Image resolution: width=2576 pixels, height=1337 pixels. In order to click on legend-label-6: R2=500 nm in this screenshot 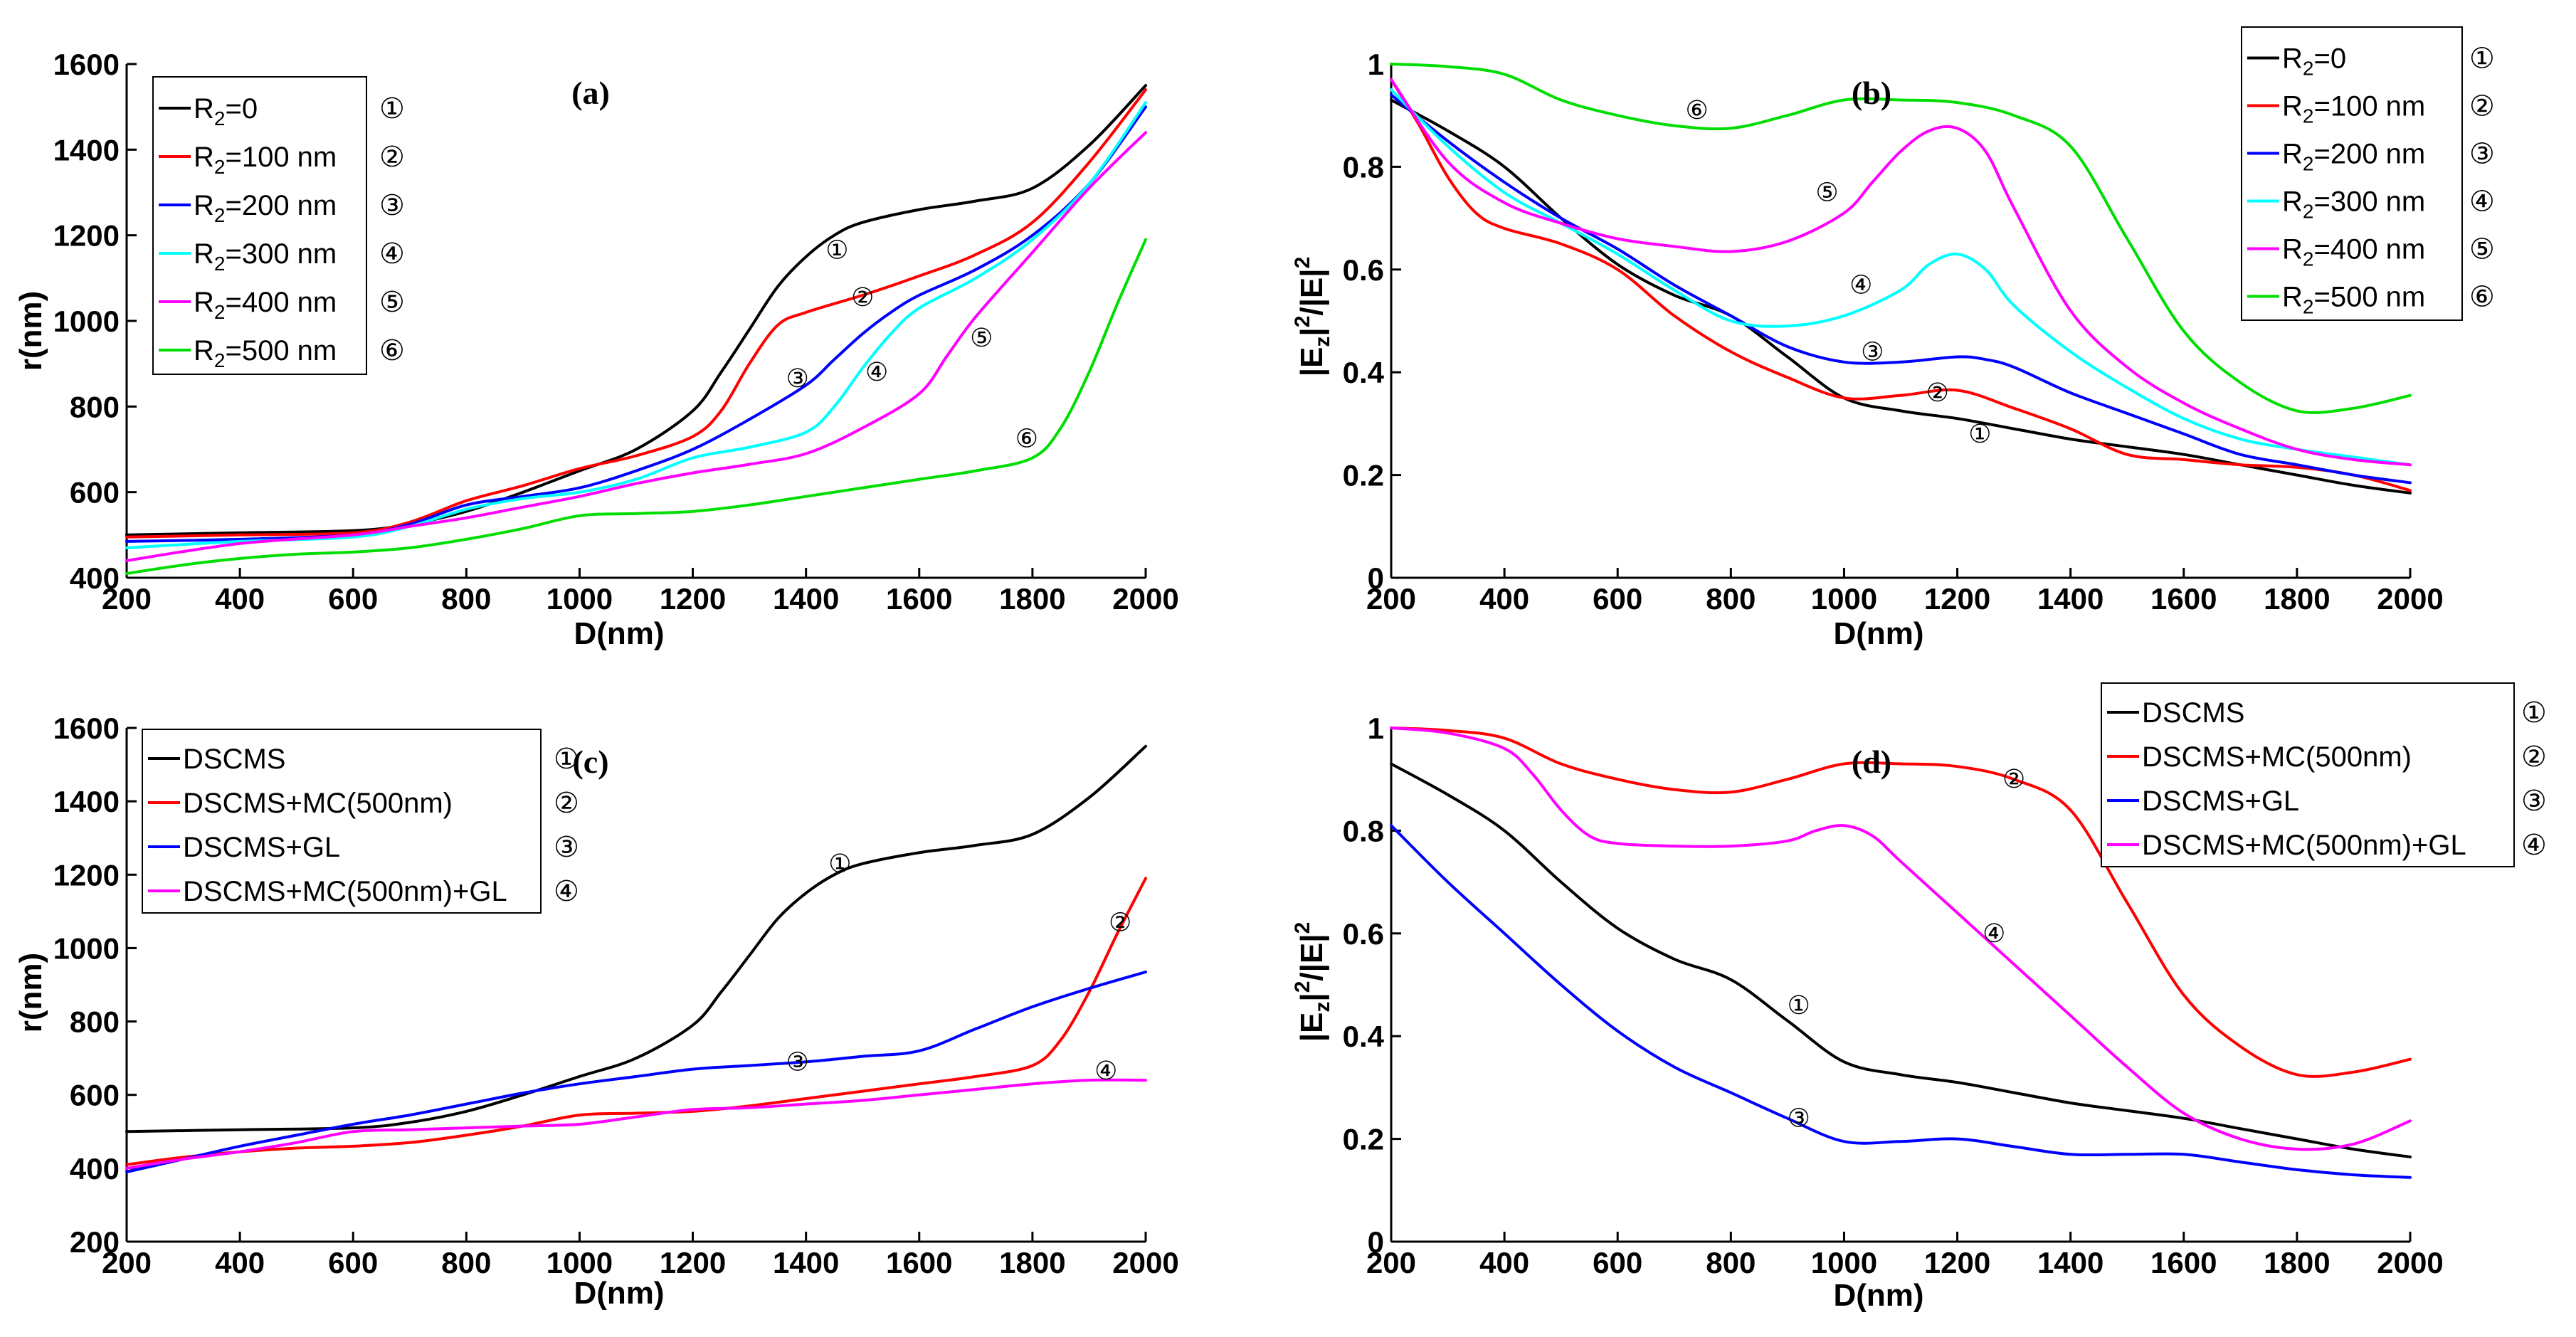, I will do `click(265, 353)`.